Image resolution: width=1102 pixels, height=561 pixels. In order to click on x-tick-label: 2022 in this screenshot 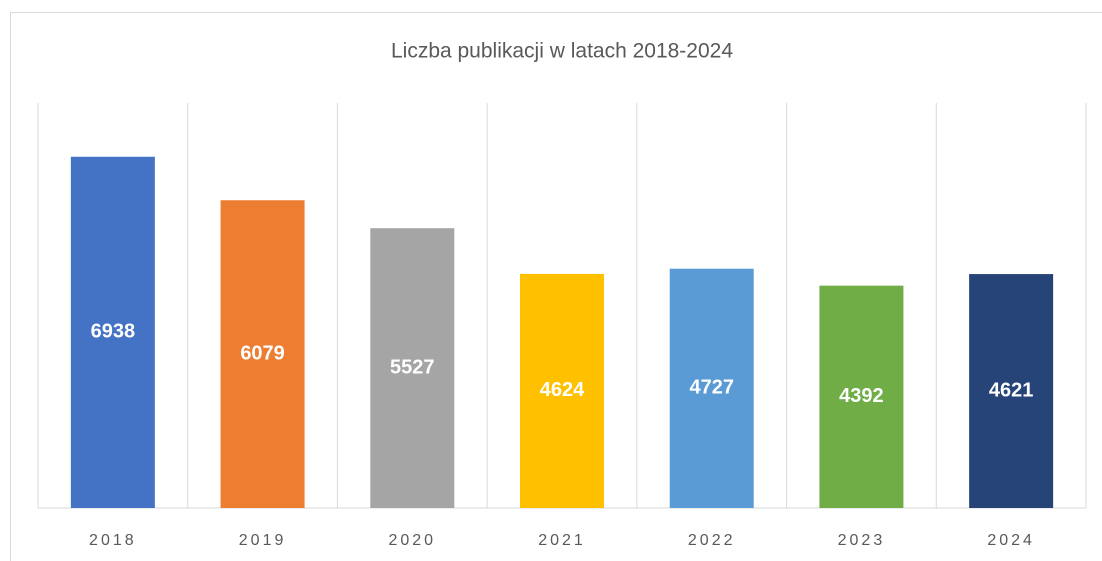, I will do `click(712, 540)`.